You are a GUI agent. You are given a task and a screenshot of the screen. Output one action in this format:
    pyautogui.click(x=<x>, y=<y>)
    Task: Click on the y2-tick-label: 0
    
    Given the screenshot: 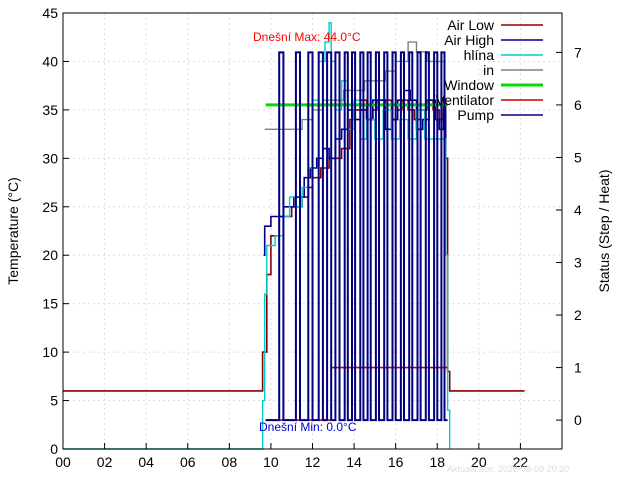 What is the action you would take?
    pyautogui.click(x=578, y=420)
    